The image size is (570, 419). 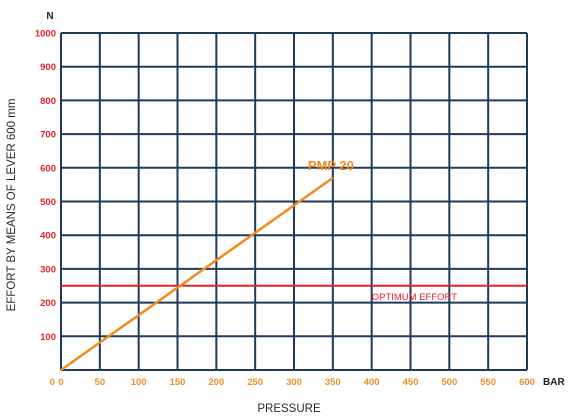 I want to click on y-tick-label-9: 1000, so click(x=45, y=34).